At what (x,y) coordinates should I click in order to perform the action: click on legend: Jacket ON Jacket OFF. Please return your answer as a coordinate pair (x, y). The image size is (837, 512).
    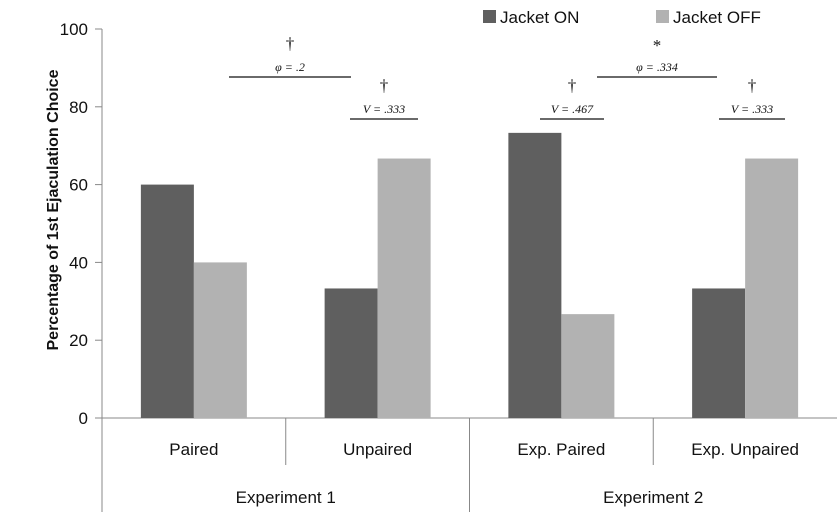
    Looking at the image, I should click on (622, 17).